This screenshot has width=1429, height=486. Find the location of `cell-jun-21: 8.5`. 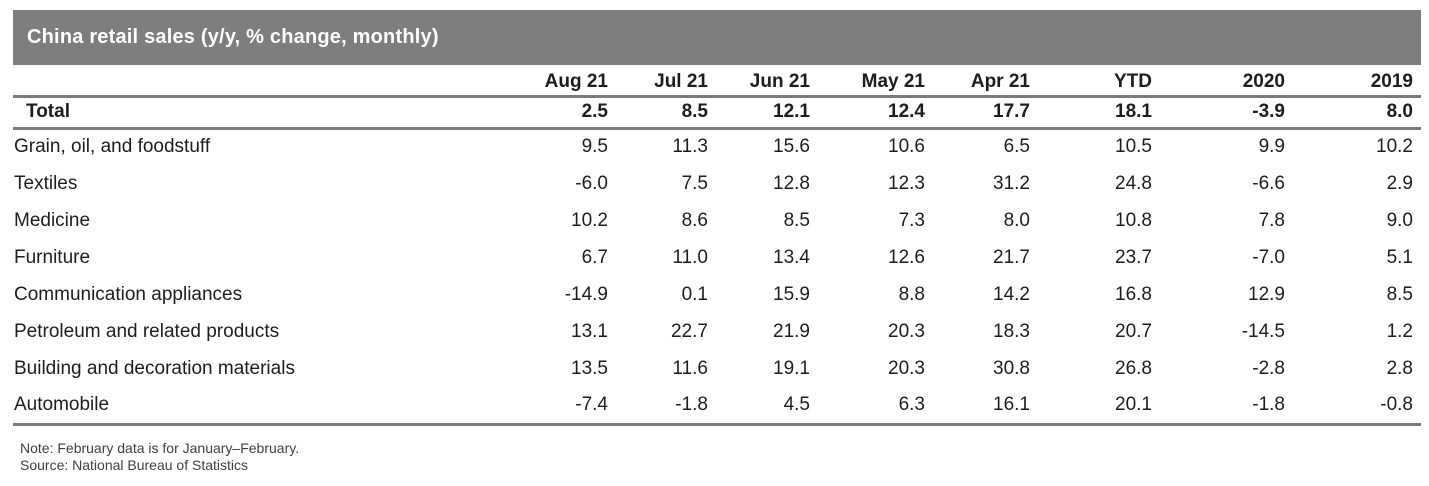

cell-jun-21: 8.5 is located at coordinates (796, 220).